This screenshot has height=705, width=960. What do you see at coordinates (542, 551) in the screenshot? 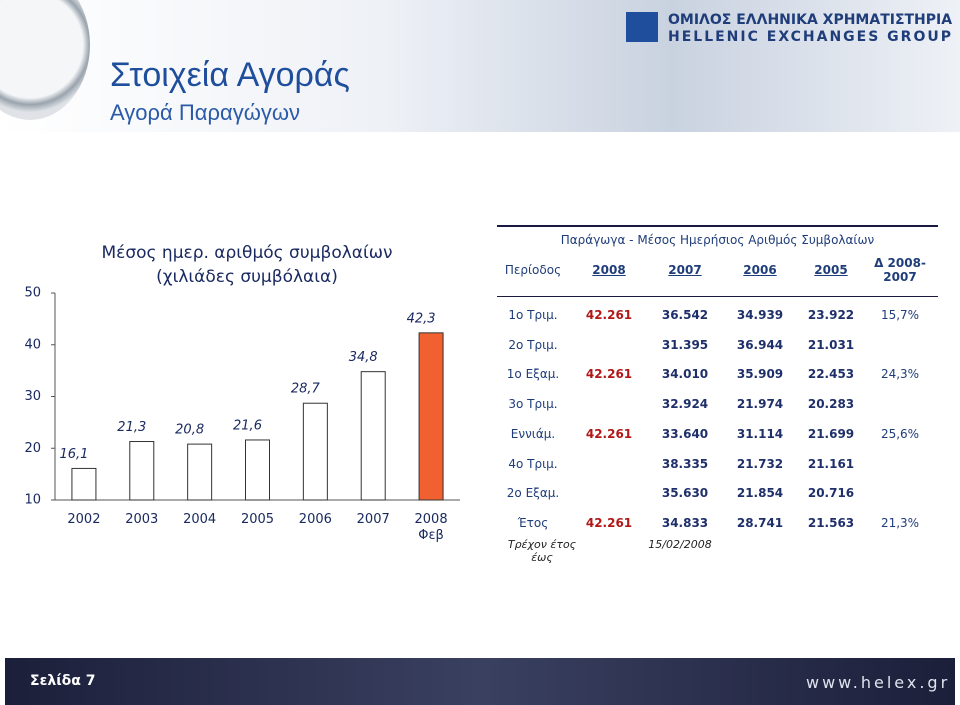
I see `note-label: Τρέχον έτος έως` at bounding box center [542, 551].